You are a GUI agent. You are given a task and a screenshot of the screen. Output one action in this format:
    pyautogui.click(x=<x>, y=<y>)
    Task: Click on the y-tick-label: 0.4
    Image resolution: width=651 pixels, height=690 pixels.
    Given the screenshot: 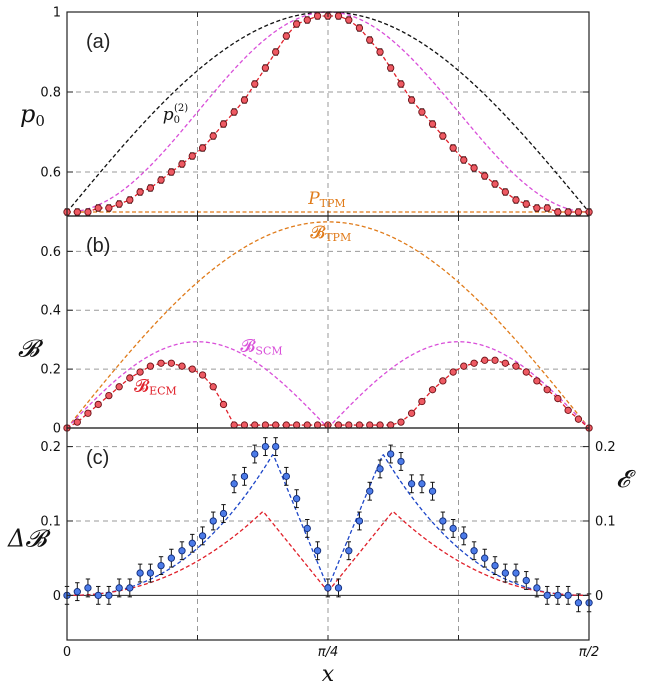 What is the action you would take?
    pyautogui.click(x=50, y=311)
    